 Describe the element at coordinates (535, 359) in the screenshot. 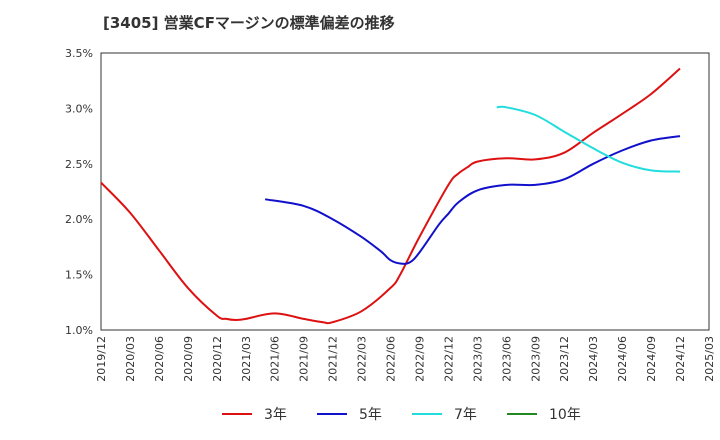

I see `x-tick-label: 2023/09` at that location.